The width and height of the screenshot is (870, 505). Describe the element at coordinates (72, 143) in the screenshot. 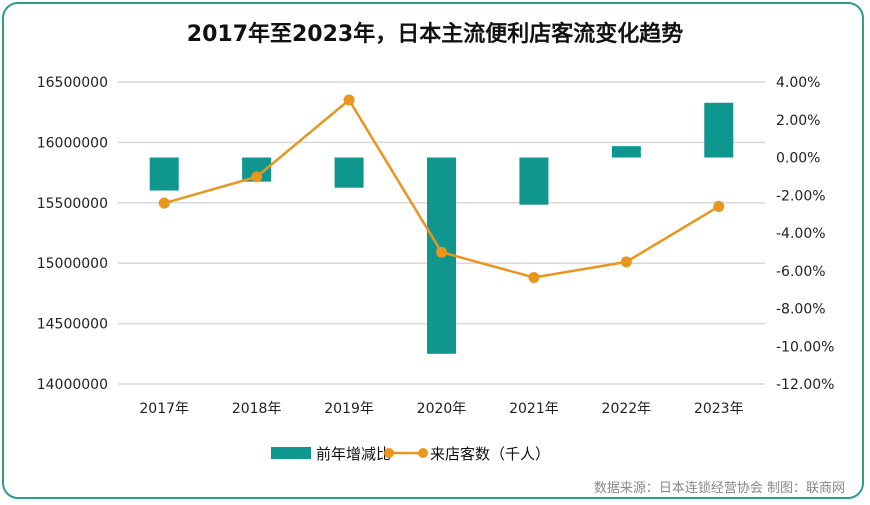

I see `left-tick-label: 16000000` at that location.